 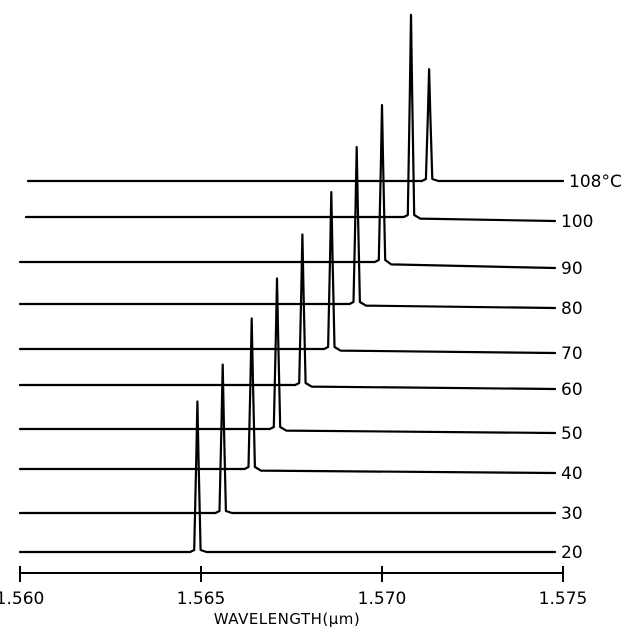 I want to click on trace-label: 20, so click(x=572, y=553).